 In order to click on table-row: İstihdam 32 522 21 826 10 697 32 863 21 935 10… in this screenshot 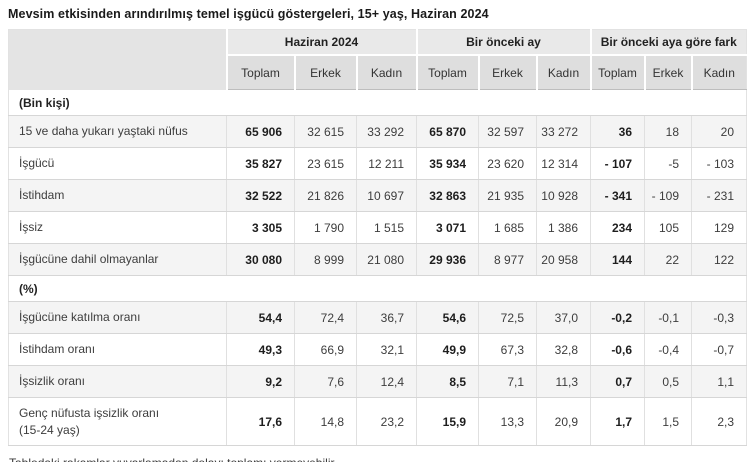, I will do `click(377, 195)`.